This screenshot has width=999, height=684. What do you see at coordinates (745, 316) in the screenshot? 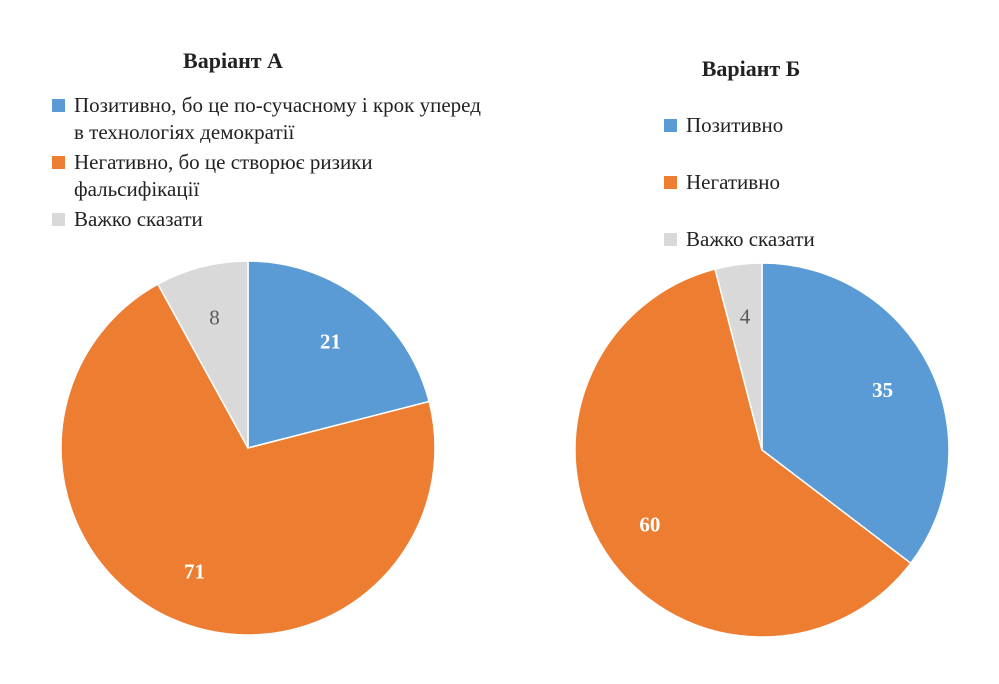
I see `data-label: 4` at bounding box center [745, 316].